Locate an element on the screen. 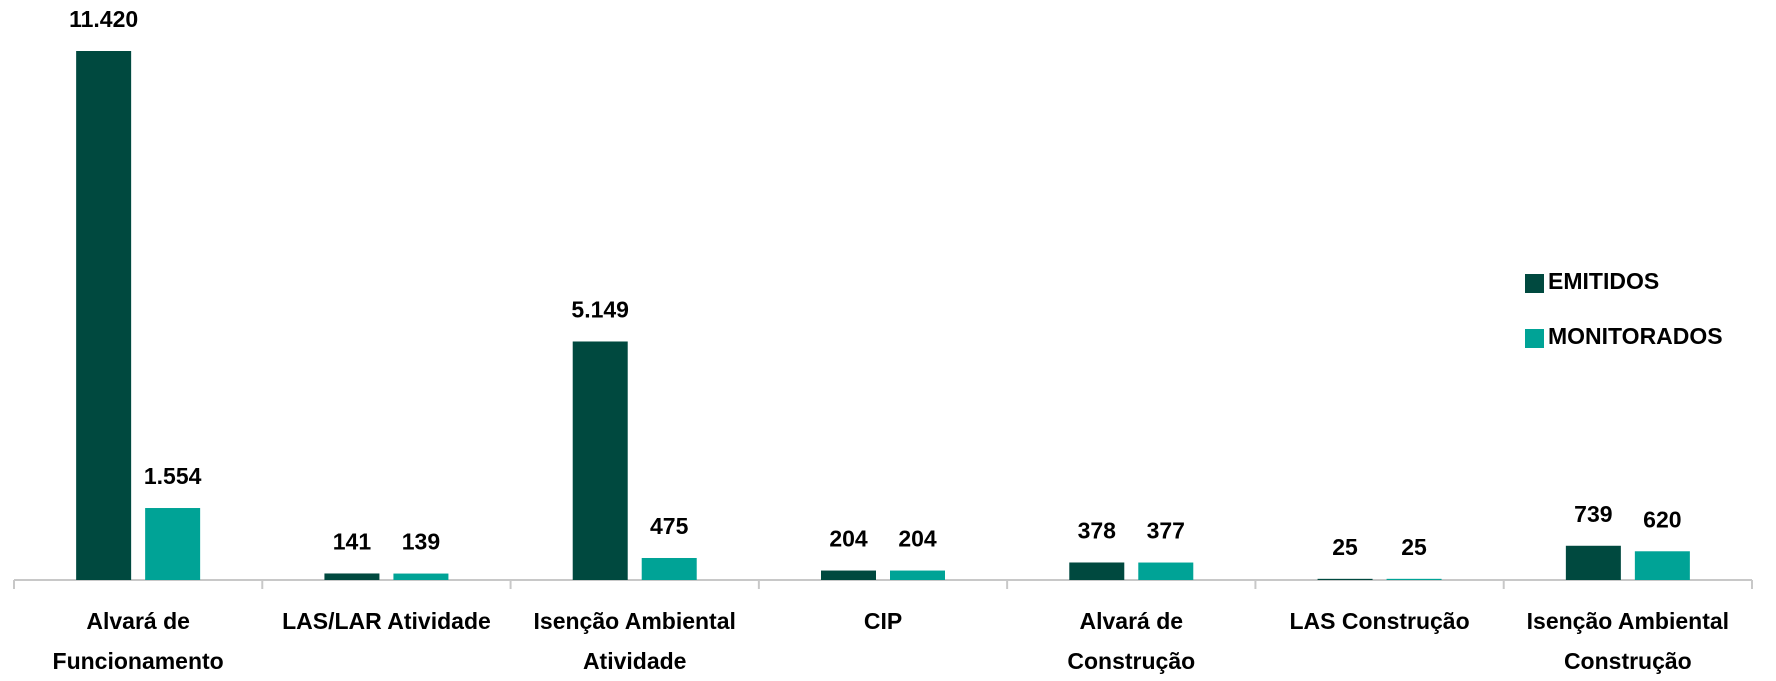 Image resolution: width=1776 pixels, height=681 pixels. data-label: 1.554 is located at coordinates (173, 476).